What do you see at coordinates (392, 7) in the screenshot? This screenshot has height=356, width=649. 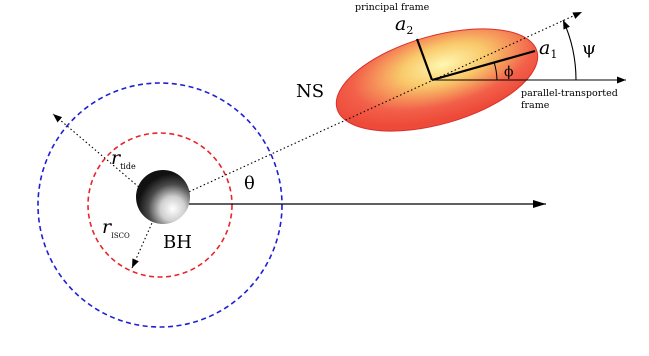 I see `principal-frame-label: principal frame` at bounding box center [392, 7].